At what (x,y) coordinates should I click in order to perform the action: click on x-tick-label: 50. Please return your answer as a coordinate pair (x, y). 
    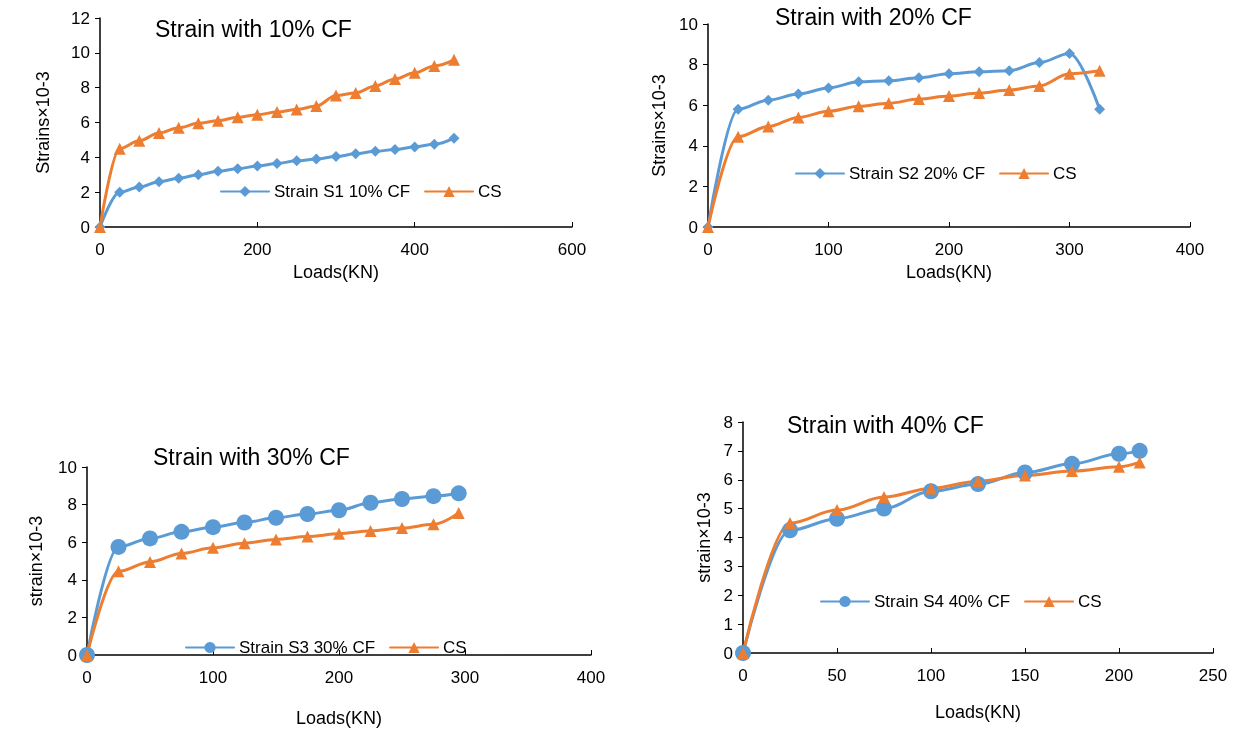
    Looking at the image, I should click on (837, 675).